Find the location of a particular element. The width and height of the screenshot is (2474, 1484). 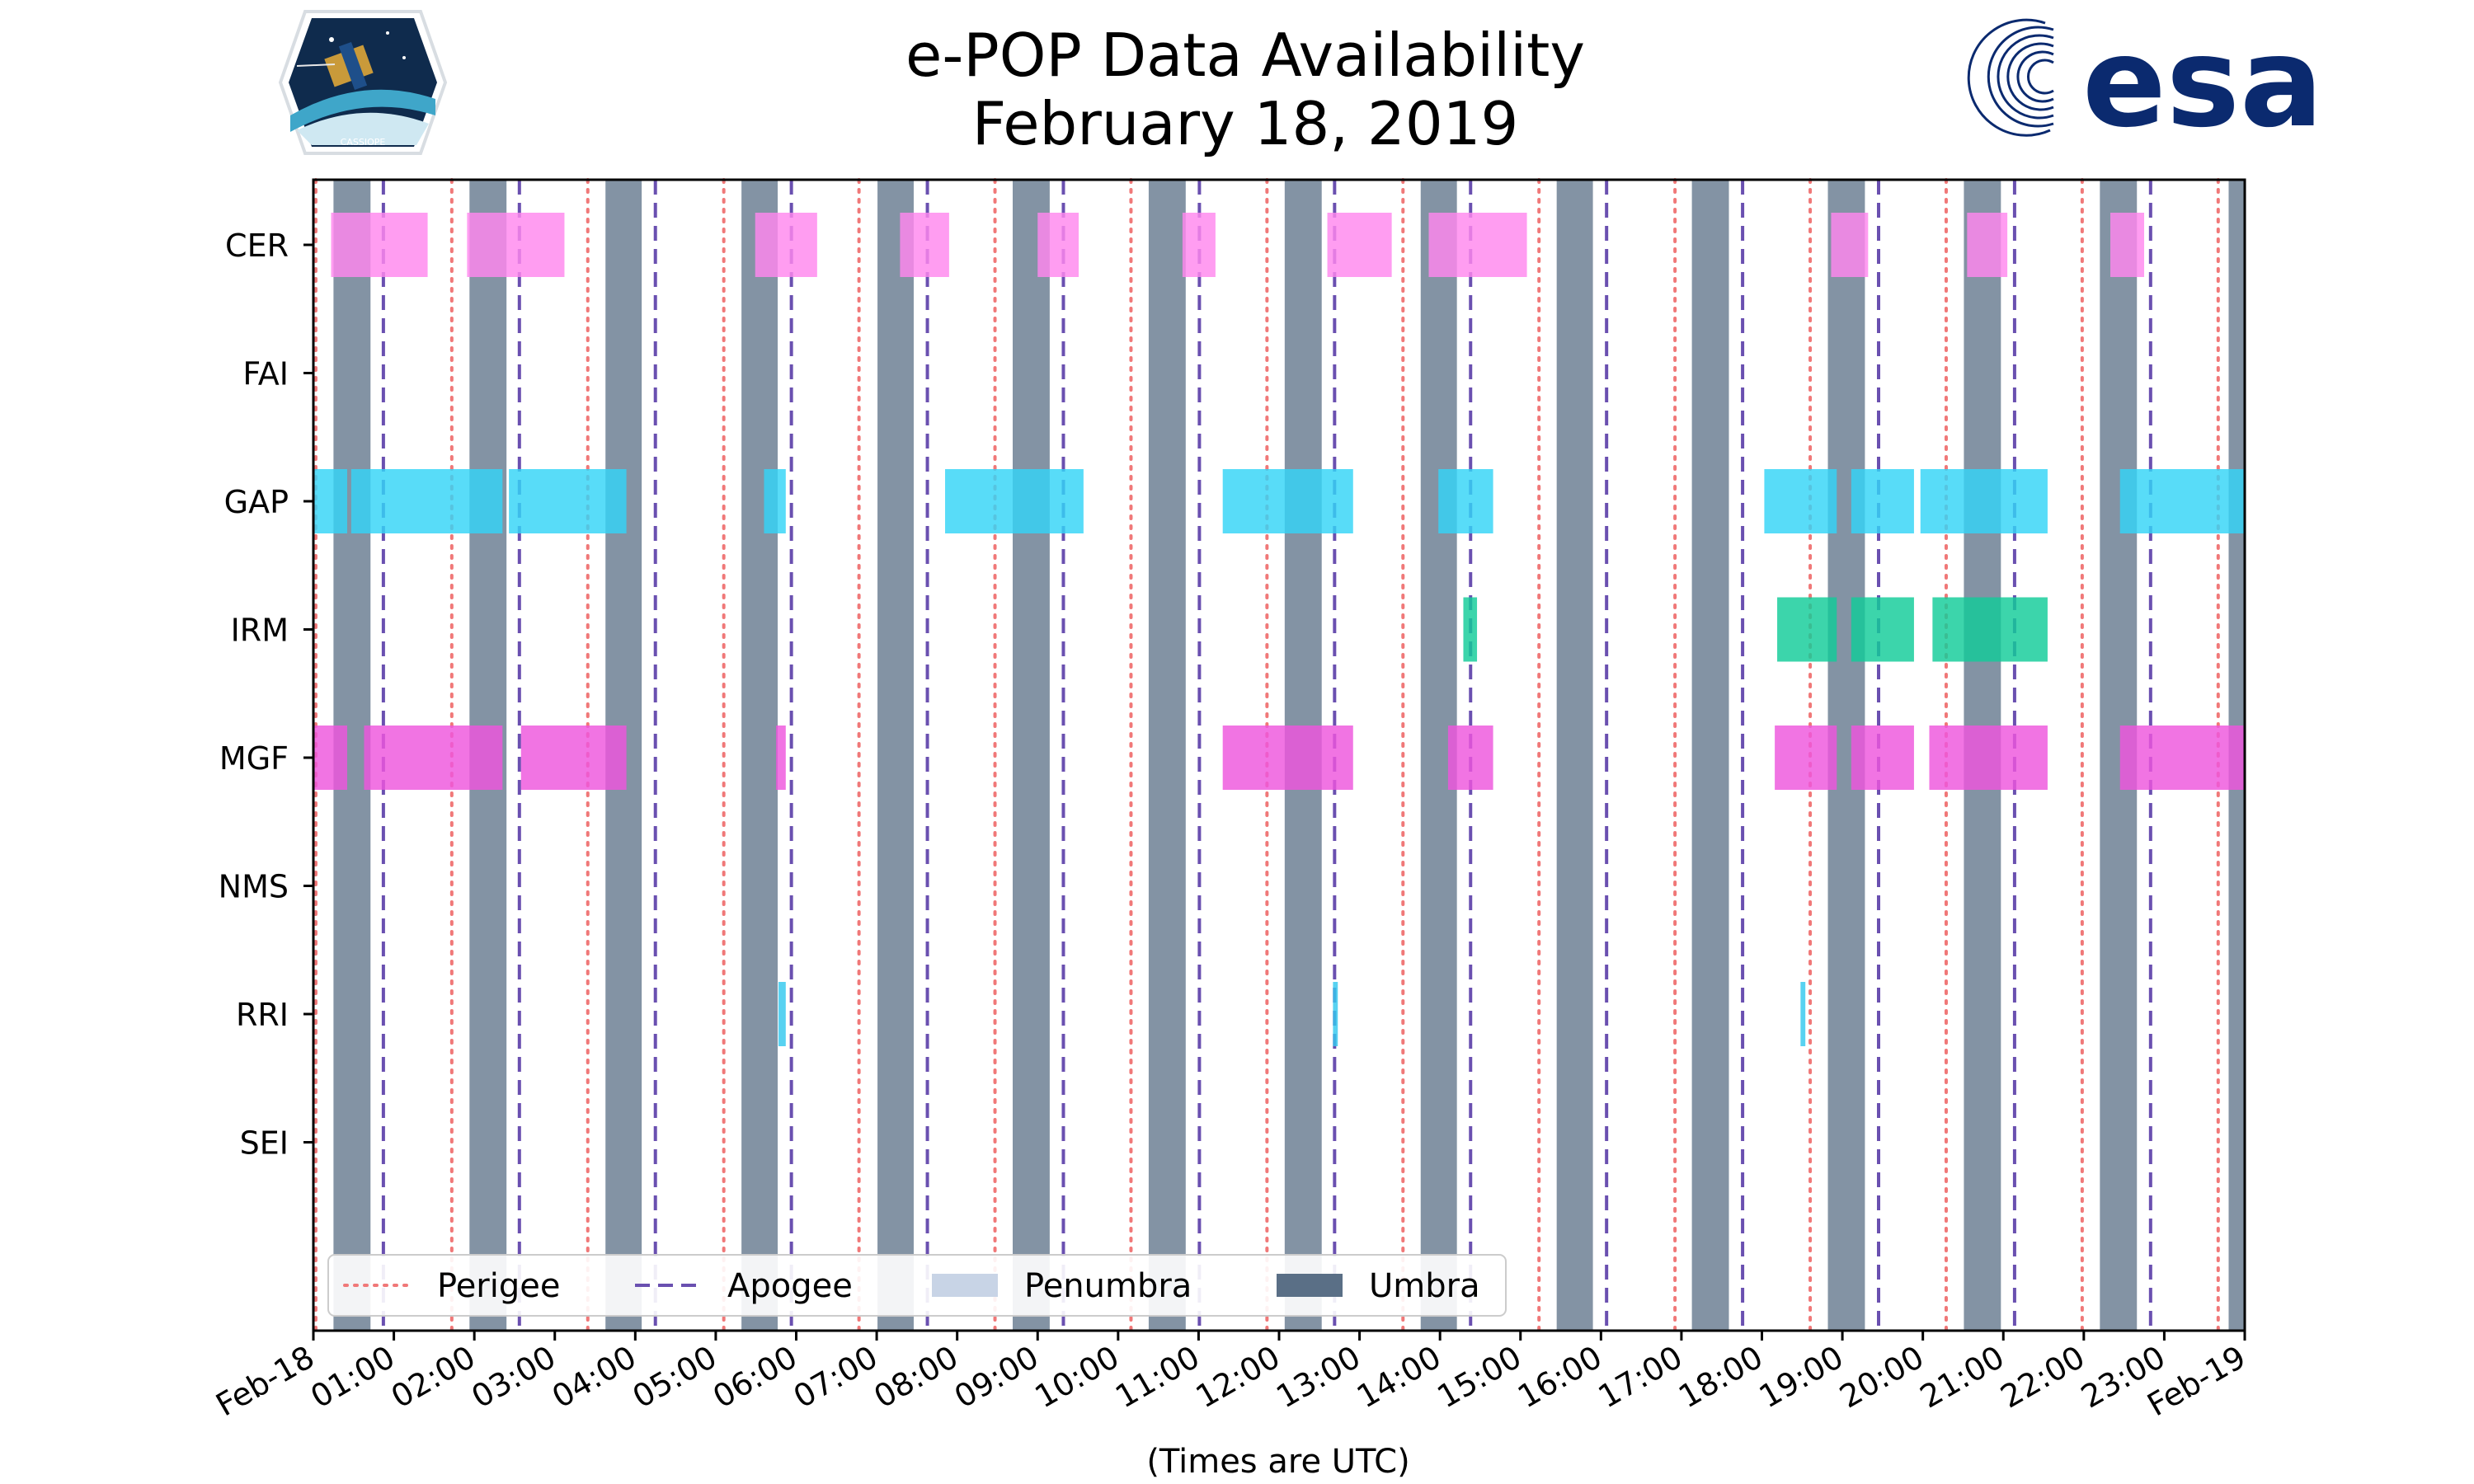

cassiope-mission-logo: CASSIOPE is located at coordinates (363, 82).